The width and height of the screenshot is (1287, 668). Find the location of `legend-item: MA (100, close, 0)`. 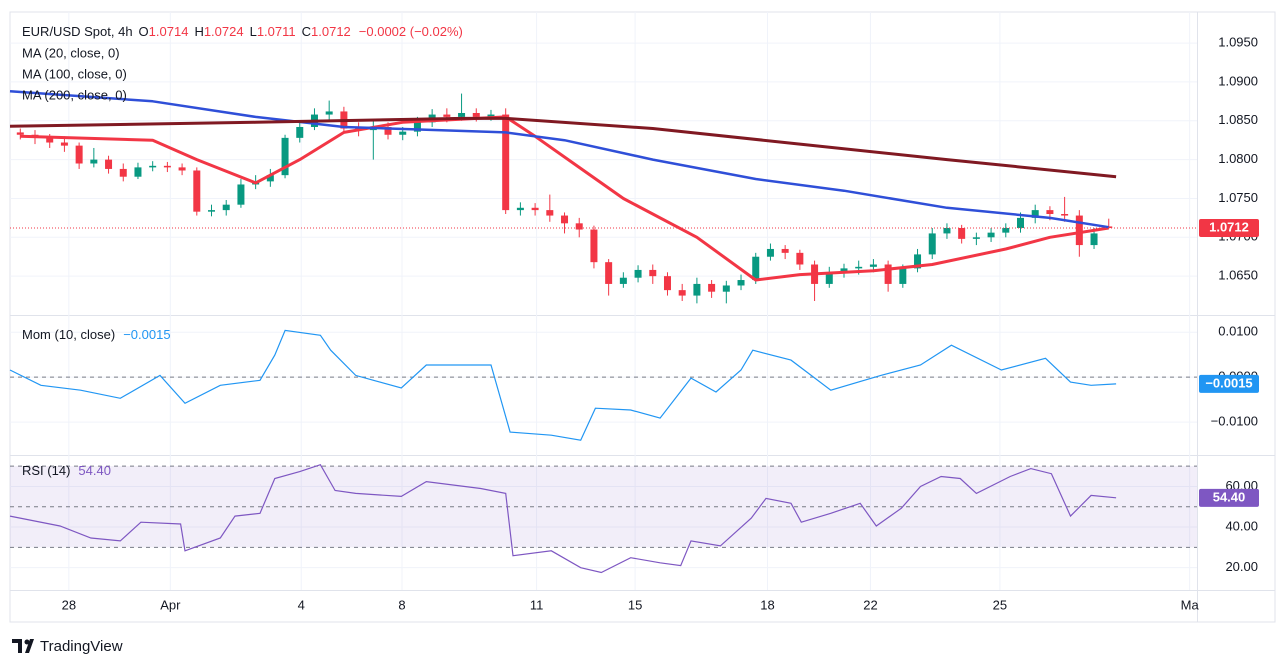

legend-item: MA (100, close, 0) is located at coordinates (74, 73).